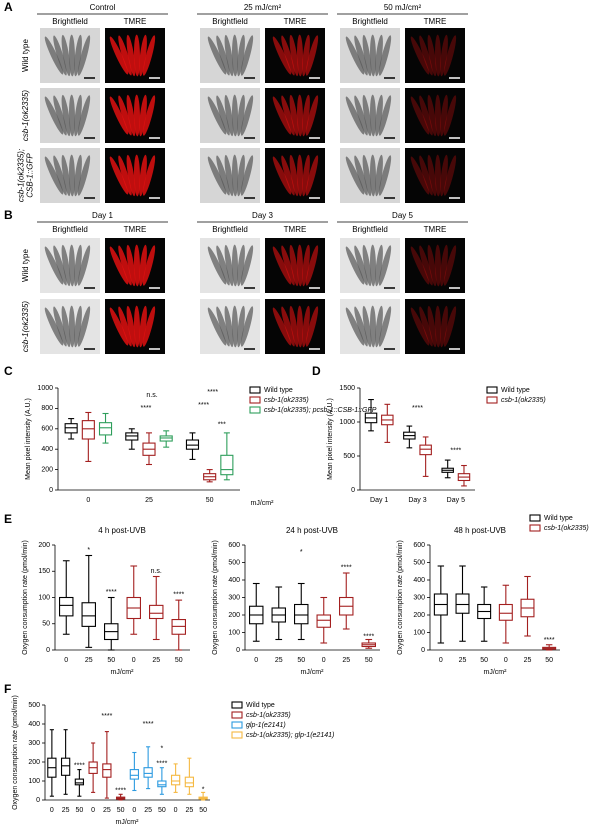 This screenshot has width=605, height=824. Describe the element at coordinates (320, 410) in the screenshot. I see `legend-label: csb-1(ok2335); pcsb-1::CSB-1::GFP` at that location.